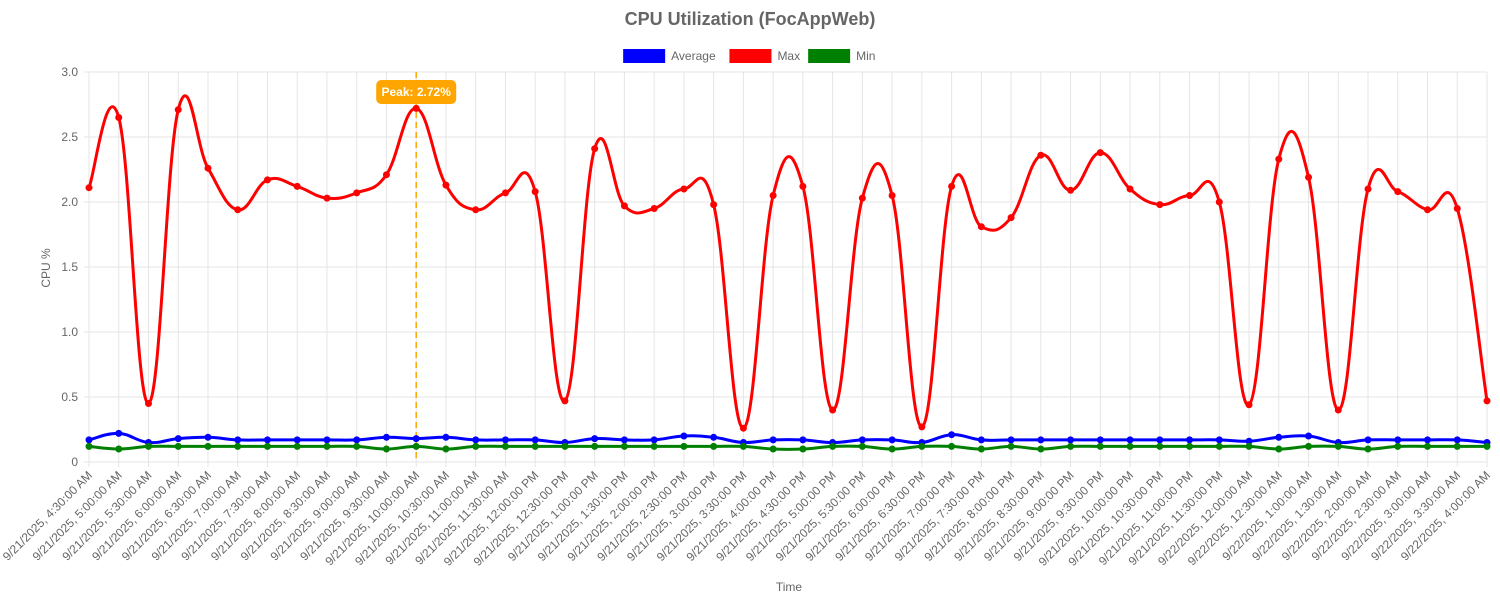 The height and width of the screenshot is (600, 1500). Describe the element at coordinates (69, 202) in the screenshot. I see `y-tick-label: 2.0` at that location.